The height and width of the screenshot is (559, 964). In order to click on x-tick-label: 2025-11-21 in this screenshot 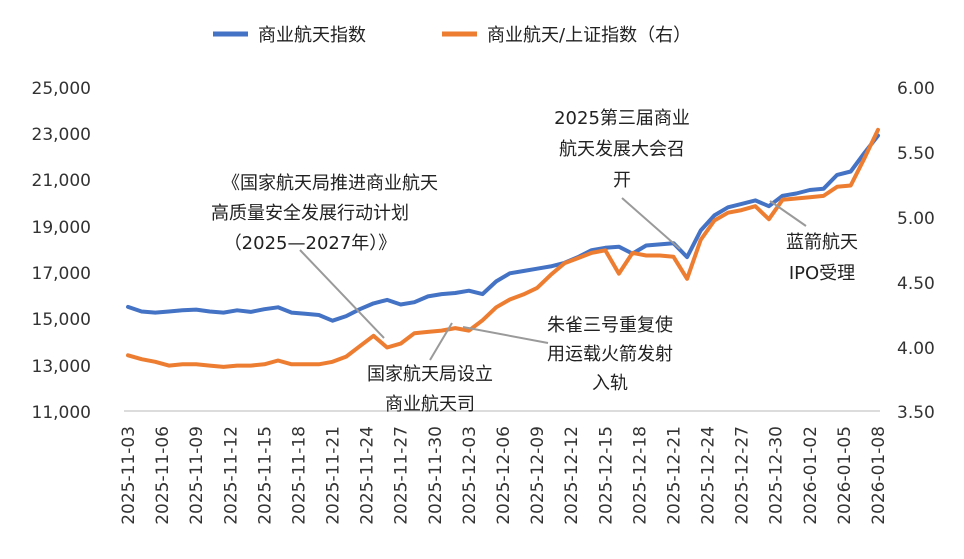, I will do `click(334, 475)`.